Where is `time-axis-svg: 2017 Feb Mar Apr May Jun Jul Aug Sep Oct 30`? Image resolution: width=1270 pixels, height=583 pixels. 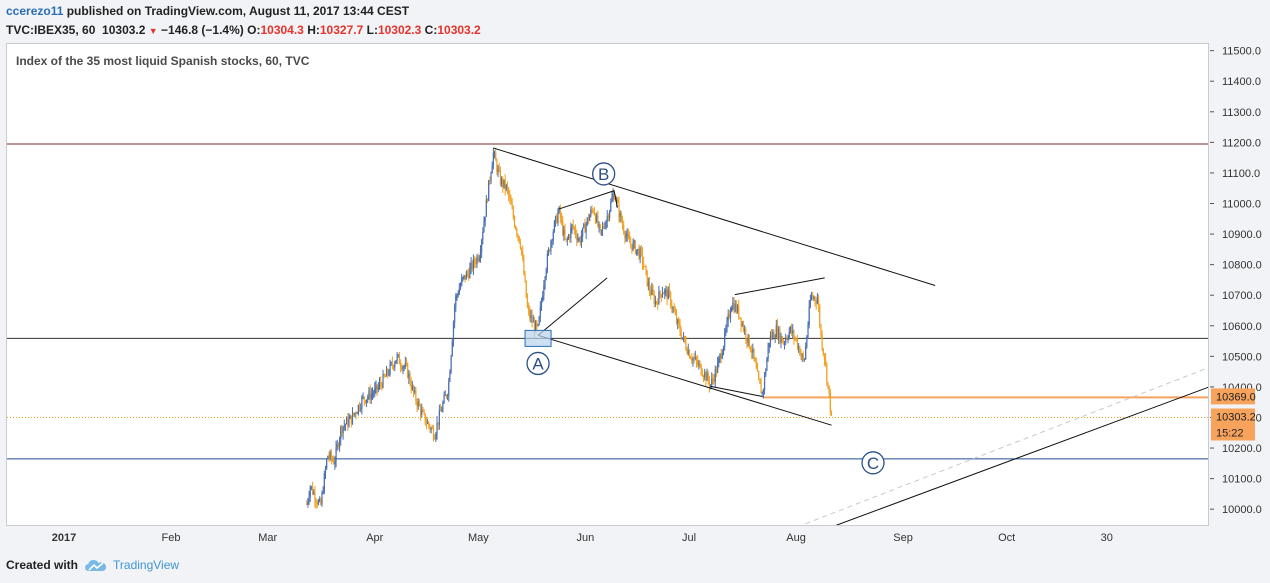
time-axis-svg: 2017 Feb Mar Apr May Jun Jul Aug Sep Oct 30 is located at coordinates (607, 537).